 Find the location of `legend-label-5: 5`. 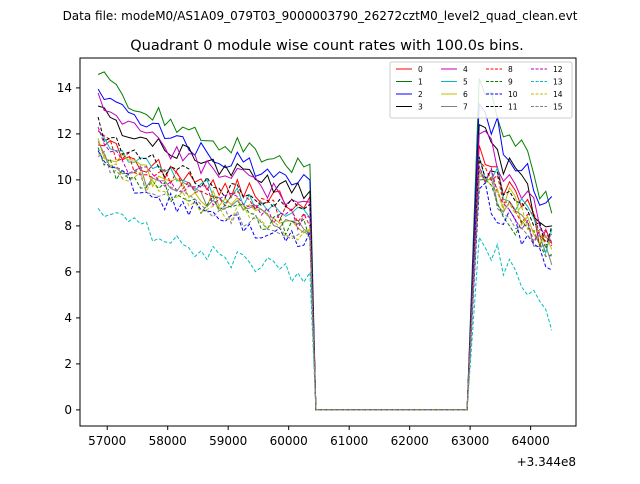

legend-label-5: 5 is located at coordinates (465, 82).